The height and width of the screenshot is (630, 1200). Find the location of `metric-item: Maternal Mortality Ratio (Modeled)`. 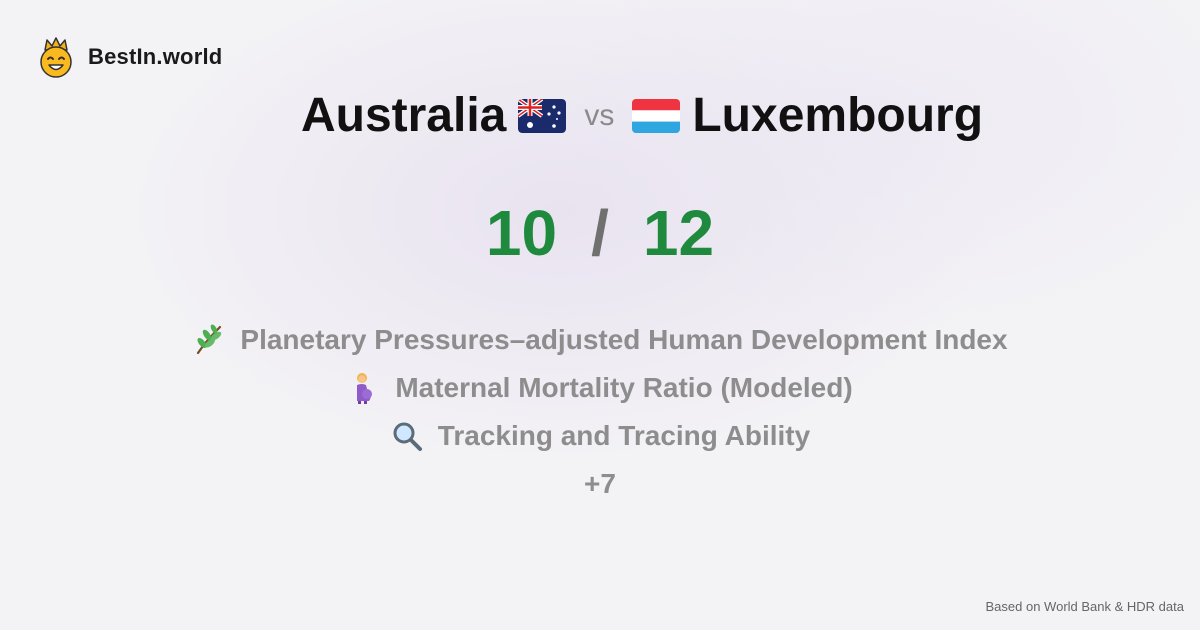

metric-item: Maternal Mortality Ratio (Modeled) is located at coordinates (600, 388).